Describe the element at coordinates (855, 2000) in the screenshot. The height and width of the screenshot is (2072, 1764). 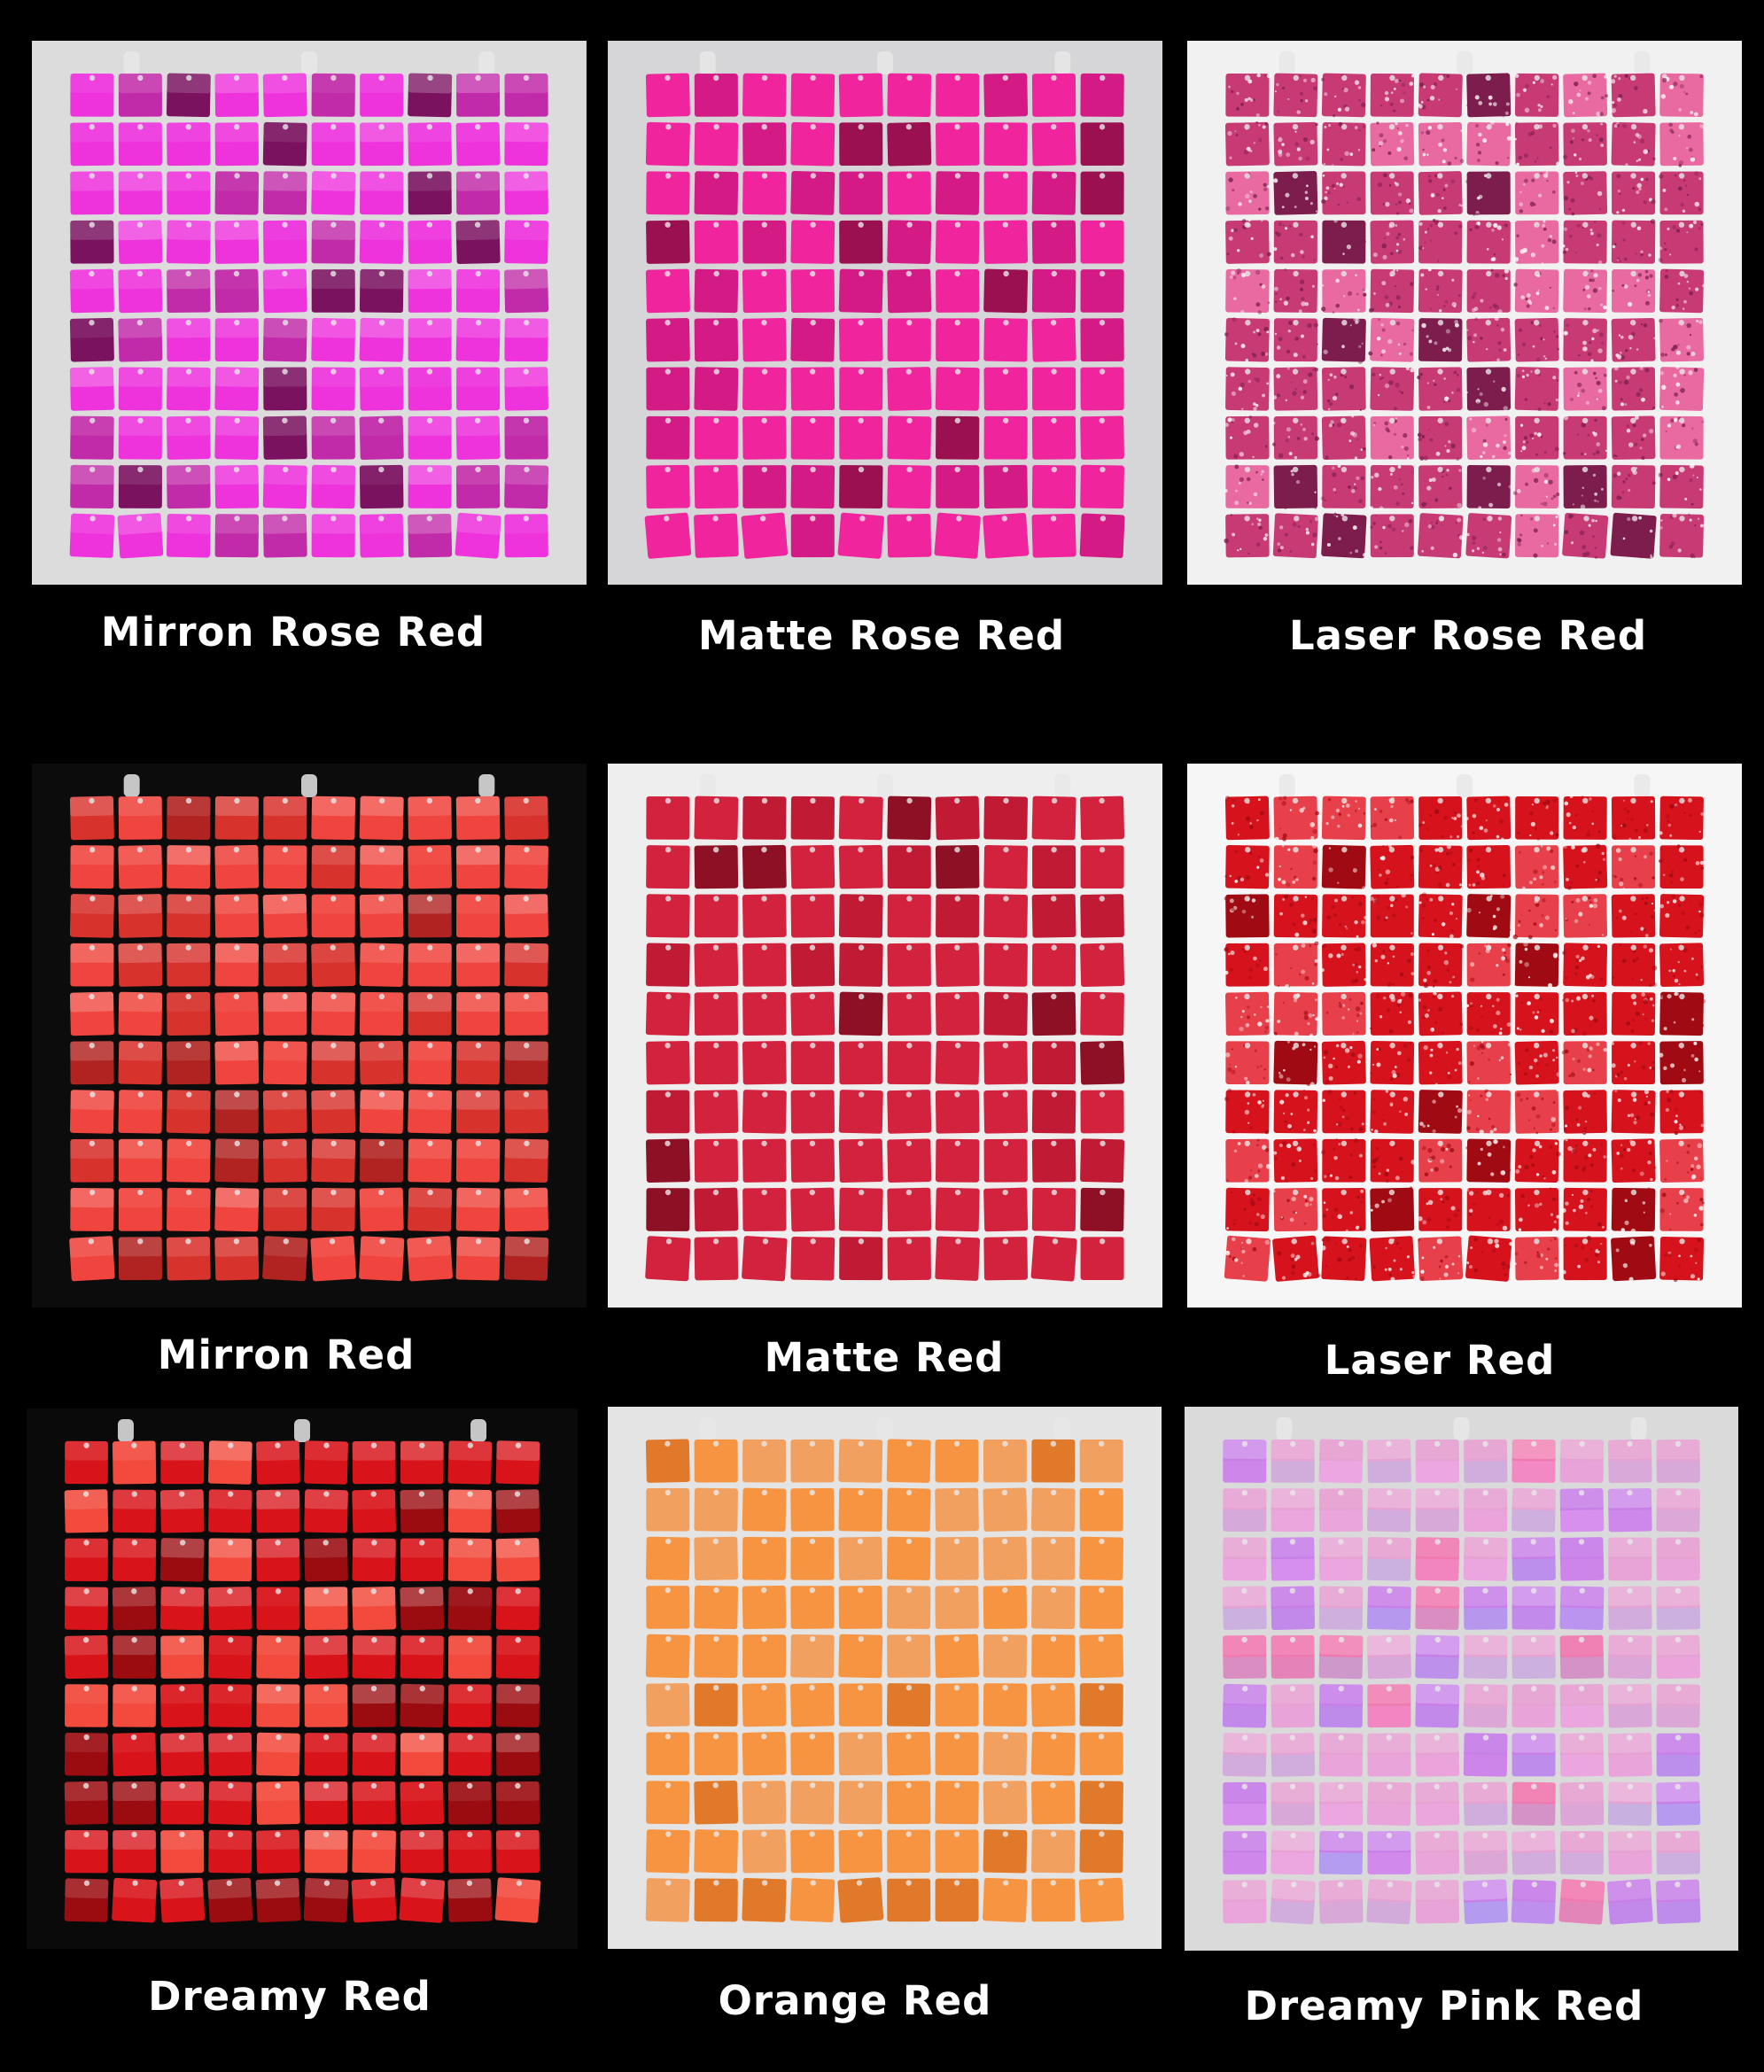
I see `swatch-label-orange-red: Orange Red` at that location.